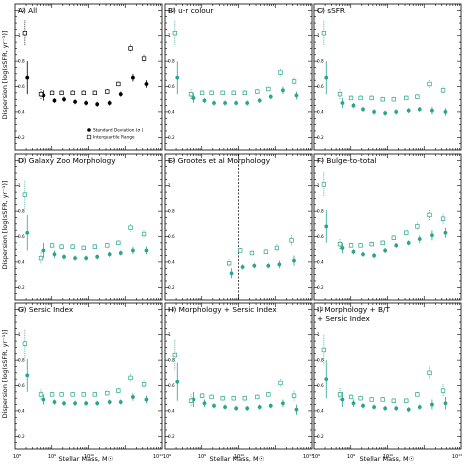 The height and width of the screenshot is (465, 465). I want to click on panel-f-frame, so click(387, 227).